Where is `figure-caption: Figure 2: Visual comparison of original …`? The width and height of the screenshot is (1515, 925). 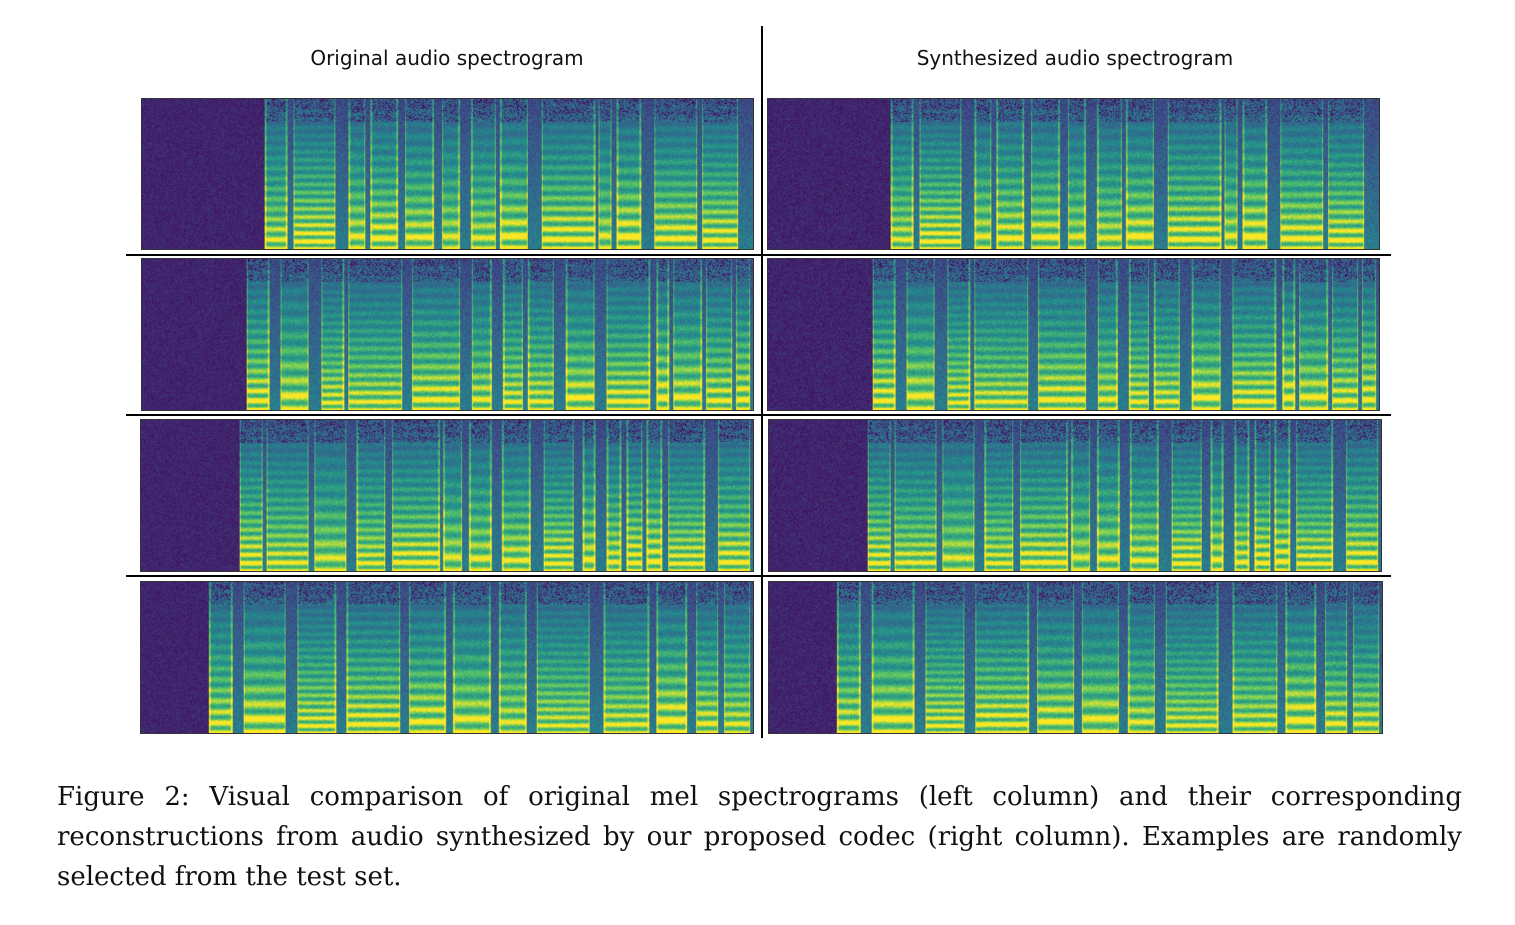 figure-caption: Figure 2: Visual comparison of original … is located at coordinates (759, 837).